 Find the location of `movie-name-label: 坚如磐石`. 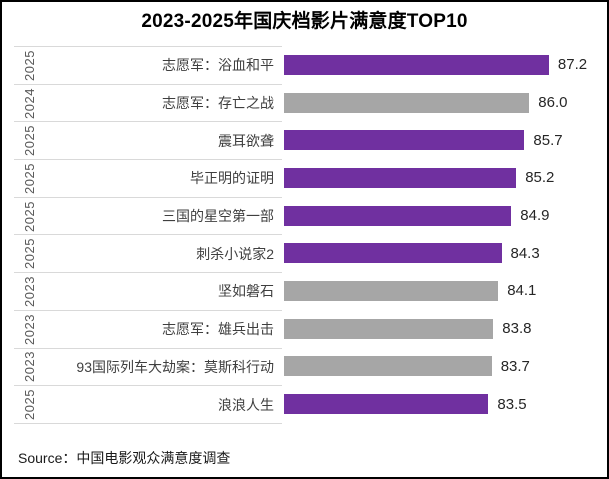

movie-name-label: 坚如磐石 is located at coordinates (246, 291).